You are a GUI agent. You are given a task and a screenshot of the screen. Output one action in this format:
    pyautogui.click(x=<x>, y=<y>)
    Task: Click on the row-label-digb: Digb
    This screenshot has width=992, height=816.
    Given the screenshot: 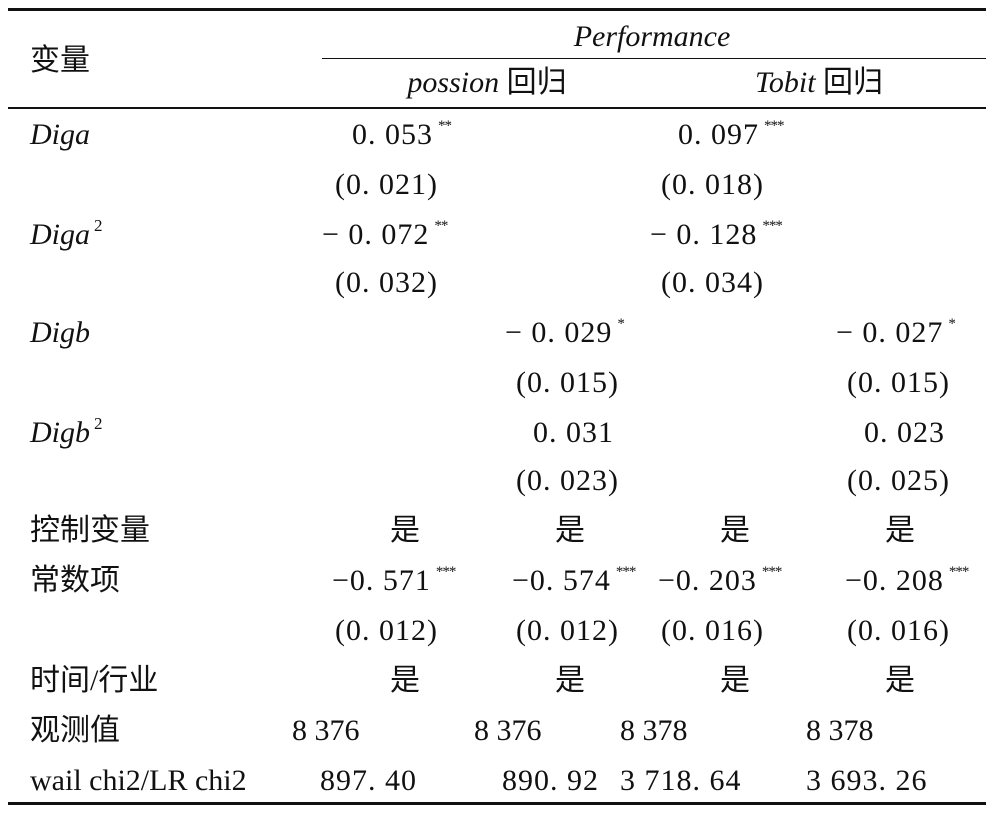 What is the action you would take?
    pyautogui.click(x=60, y=332)
    